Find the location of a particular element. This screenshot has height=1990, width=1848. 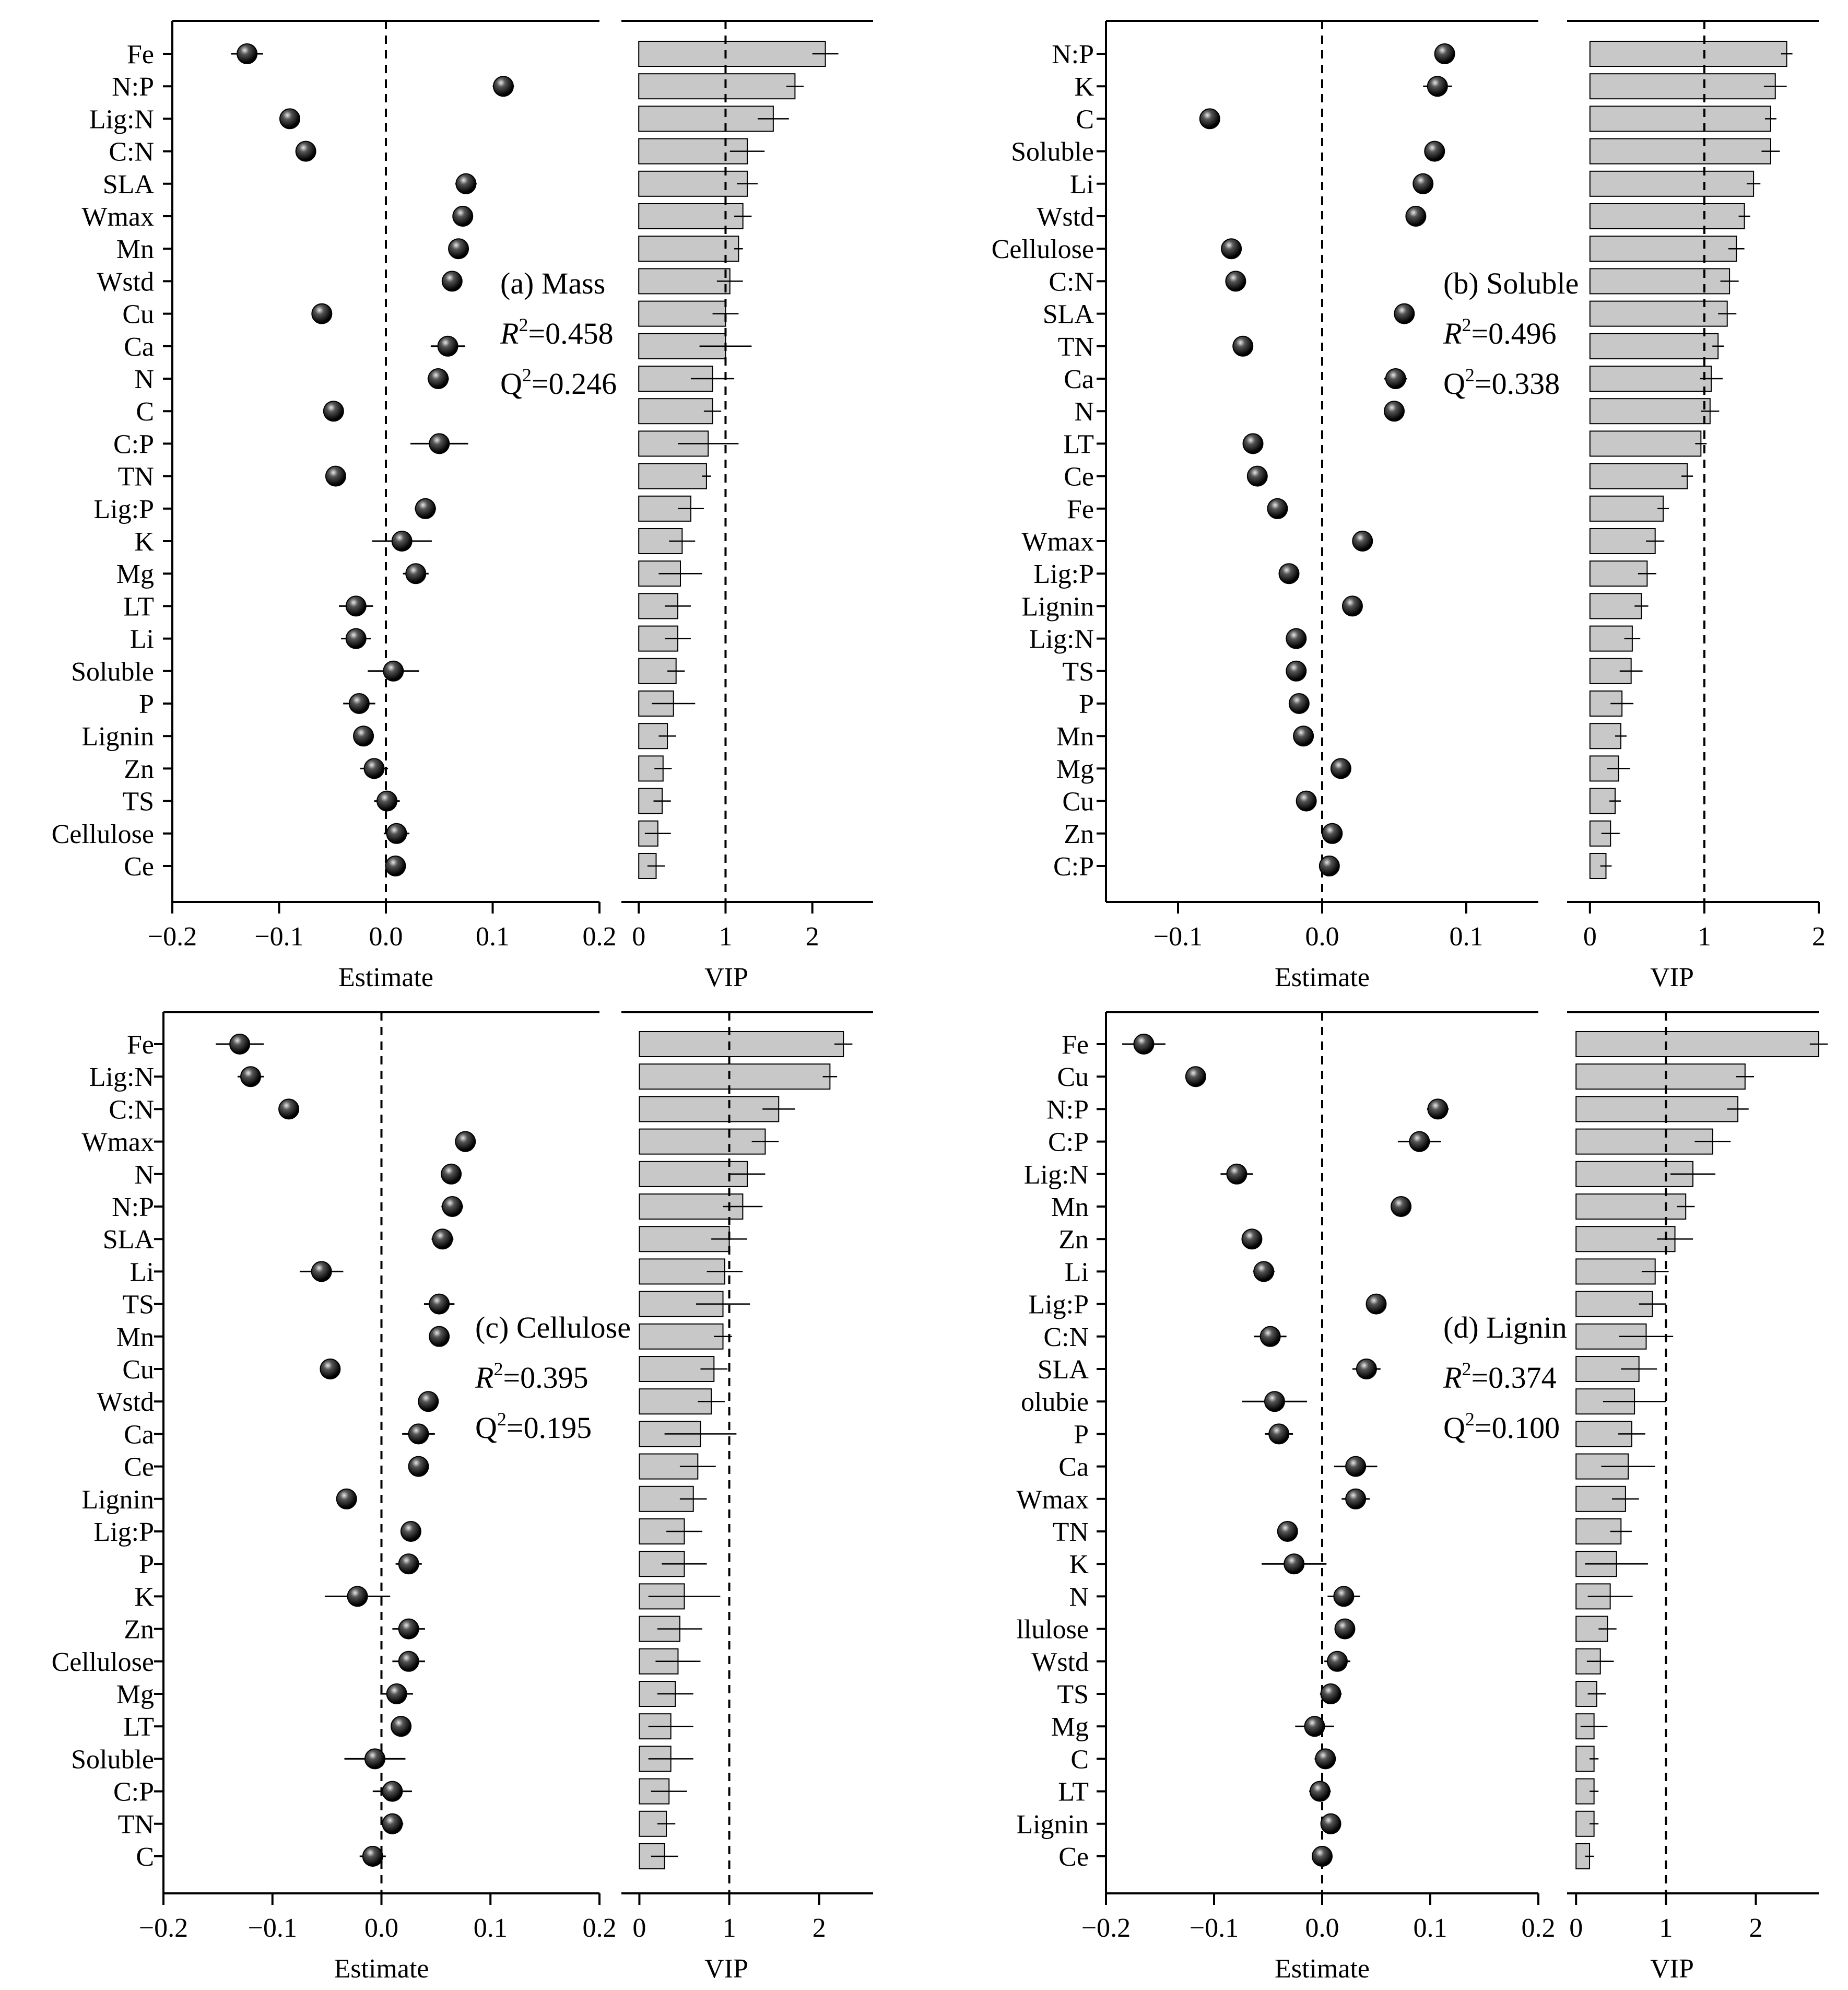

variable-label: Zn is located at coordinates (1073, 1240).